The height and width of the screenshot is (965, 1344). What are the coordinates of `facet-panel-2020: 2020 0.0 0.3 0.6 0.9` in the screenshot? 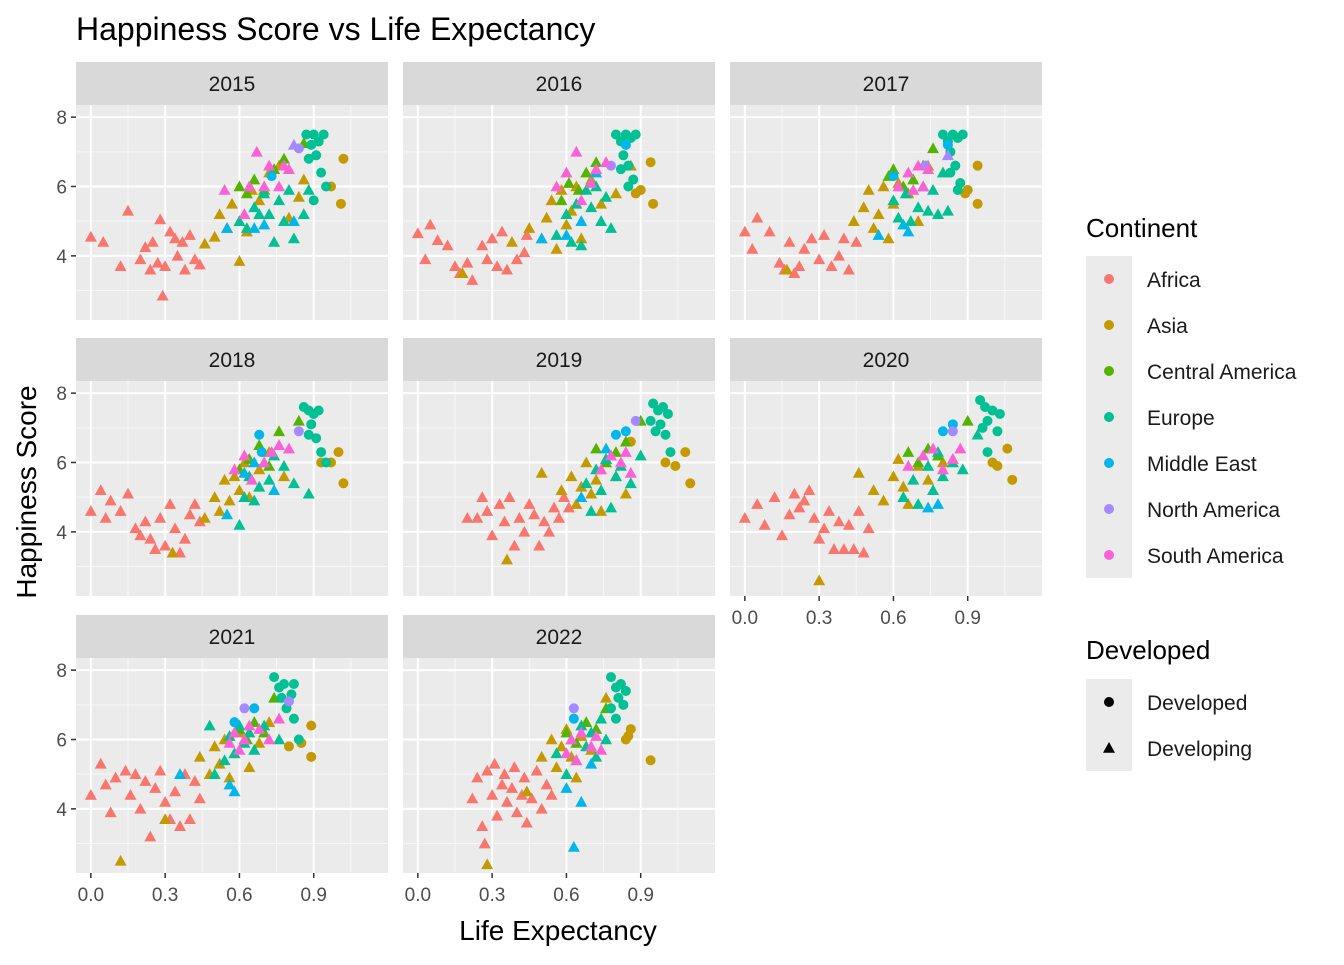 It's located at (886, 483).